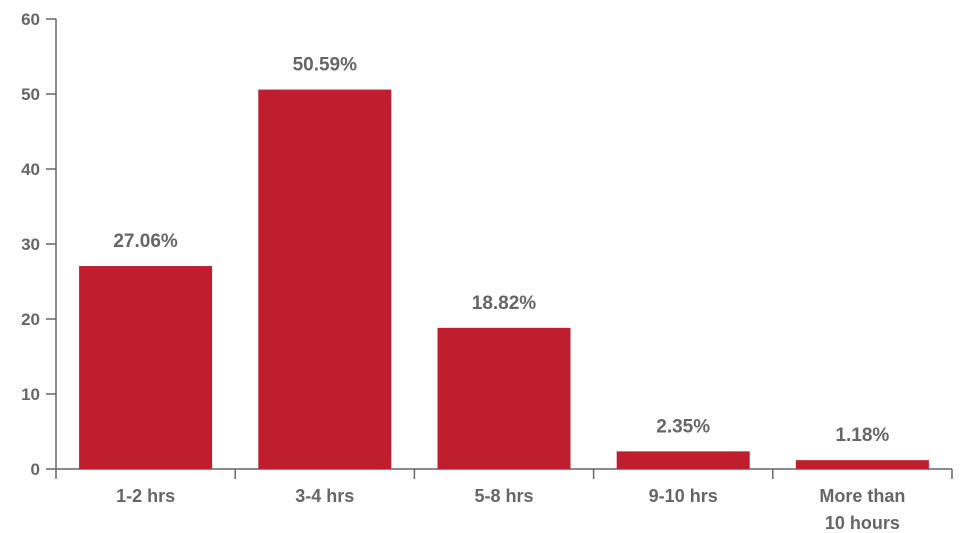 The image size is (968, 533). Describe the element at coordinates (30, 19) in the screenshot. I see `y-tick-label: 60` at that location.